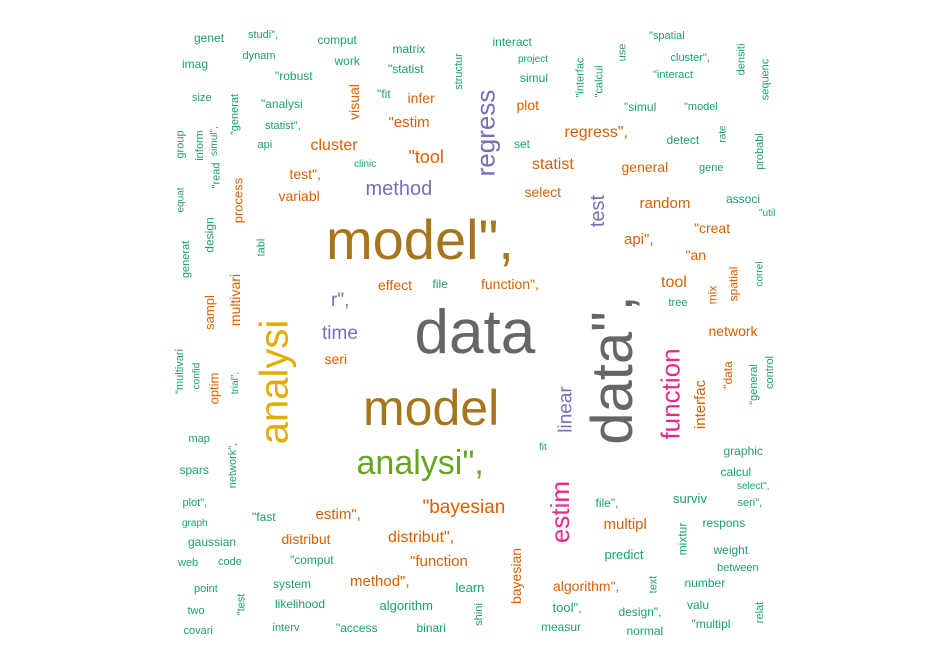 This screenshot has height=664, width=951. Describe the element at coordinates (458, 71) in the screenshot. I see `cloud-word: structur` at that location.